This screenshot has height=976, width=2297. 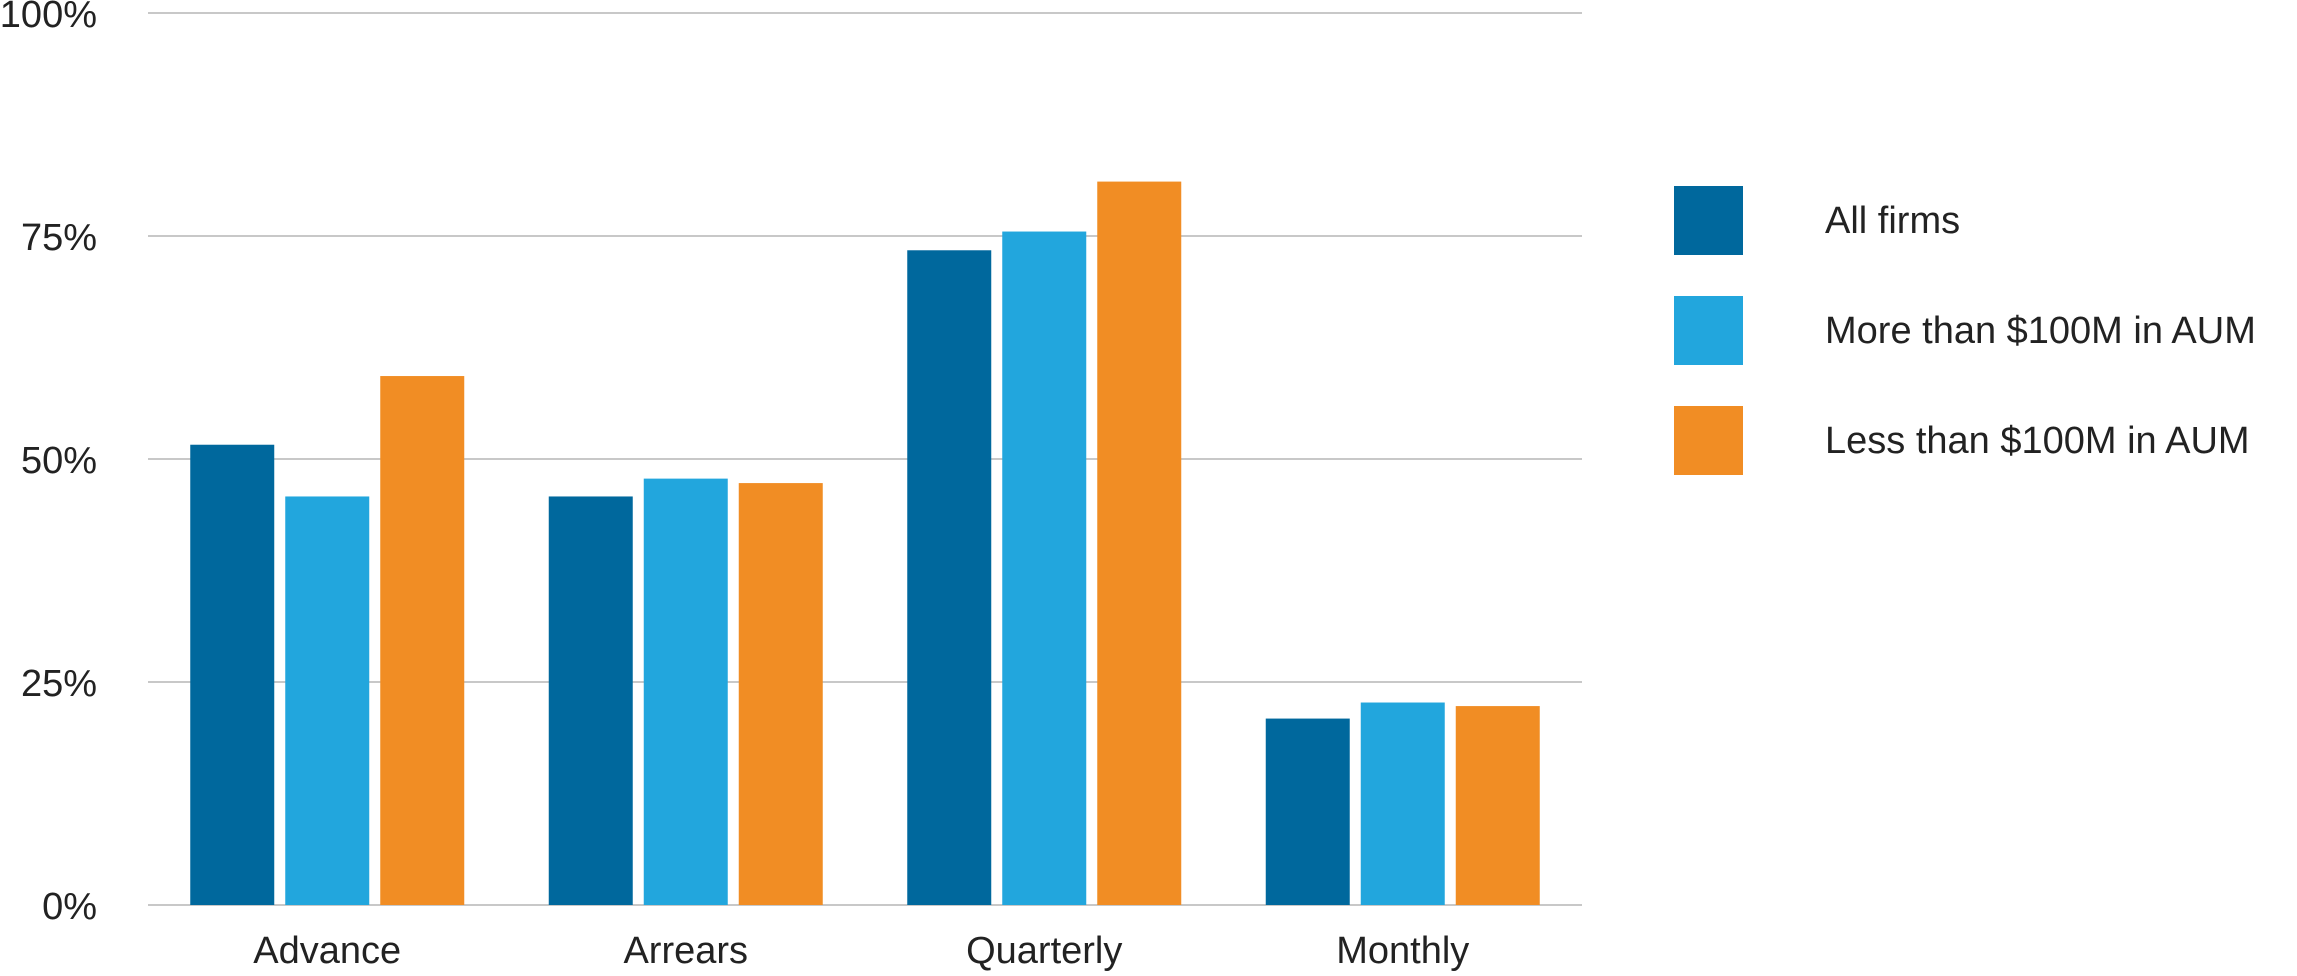 I want to click on y-tick-label: 100%, so click(x=48, y=18).